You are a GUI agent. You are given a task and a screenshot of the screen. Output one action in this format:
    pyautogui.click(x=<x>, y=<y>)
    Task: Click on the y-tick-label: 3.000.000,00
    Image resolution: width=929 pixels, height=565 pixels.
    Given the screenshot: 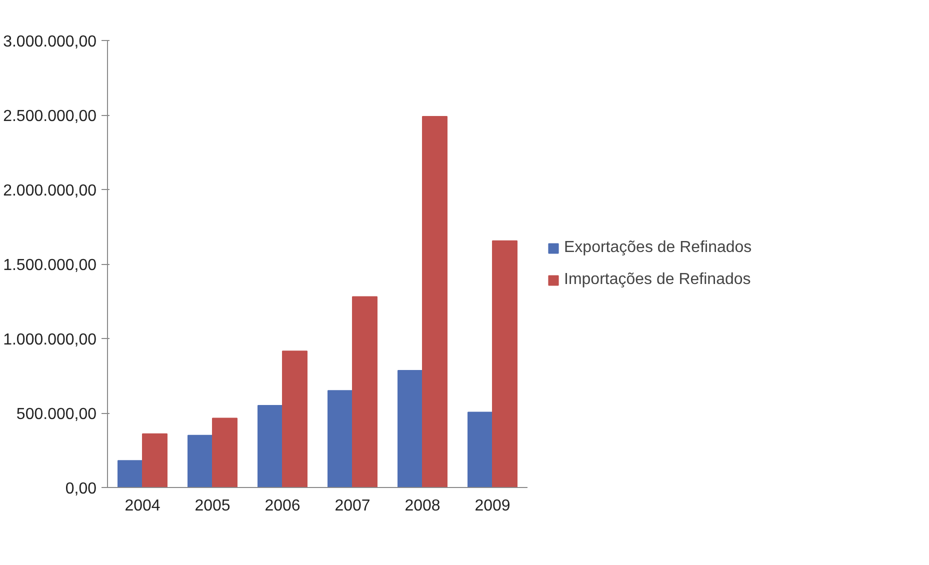 What is the action you would take?
    pyautogui.click(x=50, y=42)
    